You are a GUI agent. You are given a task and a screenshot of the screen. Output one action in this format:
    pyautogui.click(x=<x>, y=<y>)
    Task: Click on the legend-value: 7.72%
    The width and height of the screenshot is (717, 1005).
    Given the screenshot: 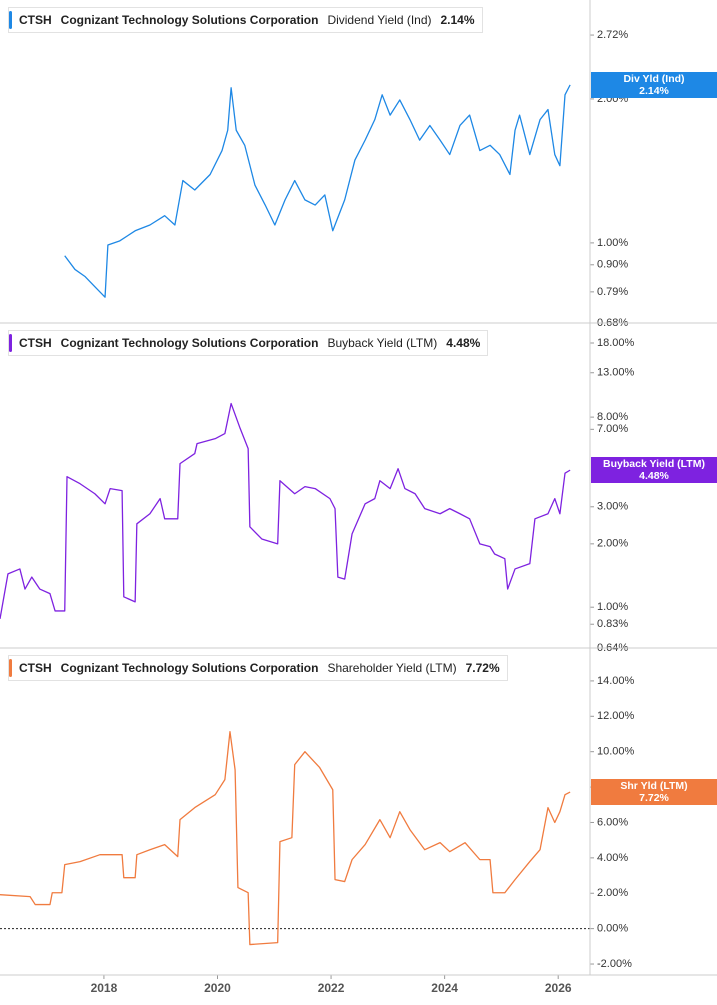 What is the action you would take?
    pyautogui.click(x=482, y=668)
    